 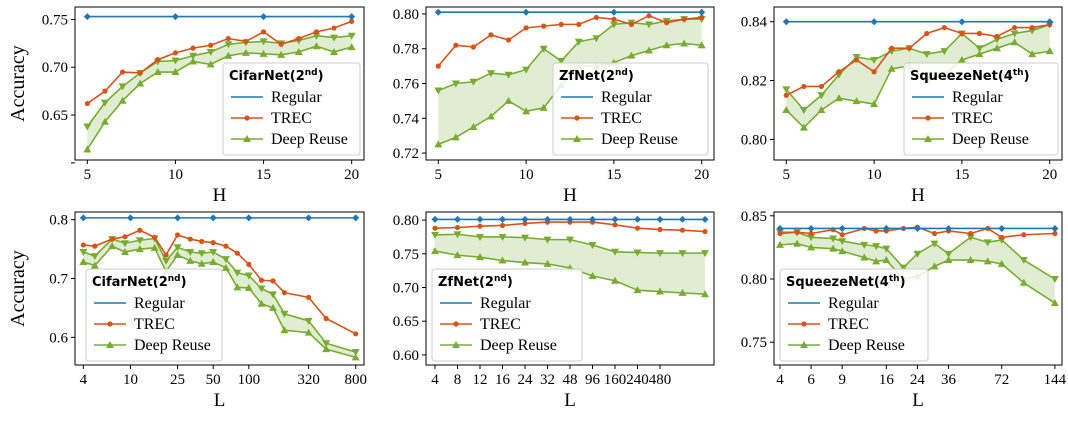 What do you see at coordinates (213, 380) in the screenshot?
I see `x-tick-label: 50` at bounding box center [213, 380].